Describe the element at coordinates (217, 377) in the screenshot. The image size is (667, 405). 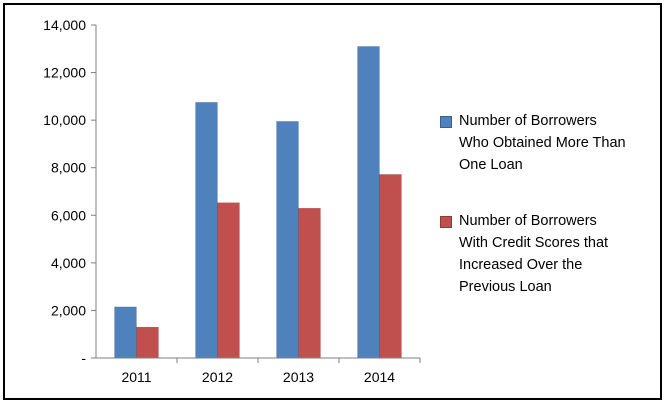
I see `x-tick-label: 2012` at that location.